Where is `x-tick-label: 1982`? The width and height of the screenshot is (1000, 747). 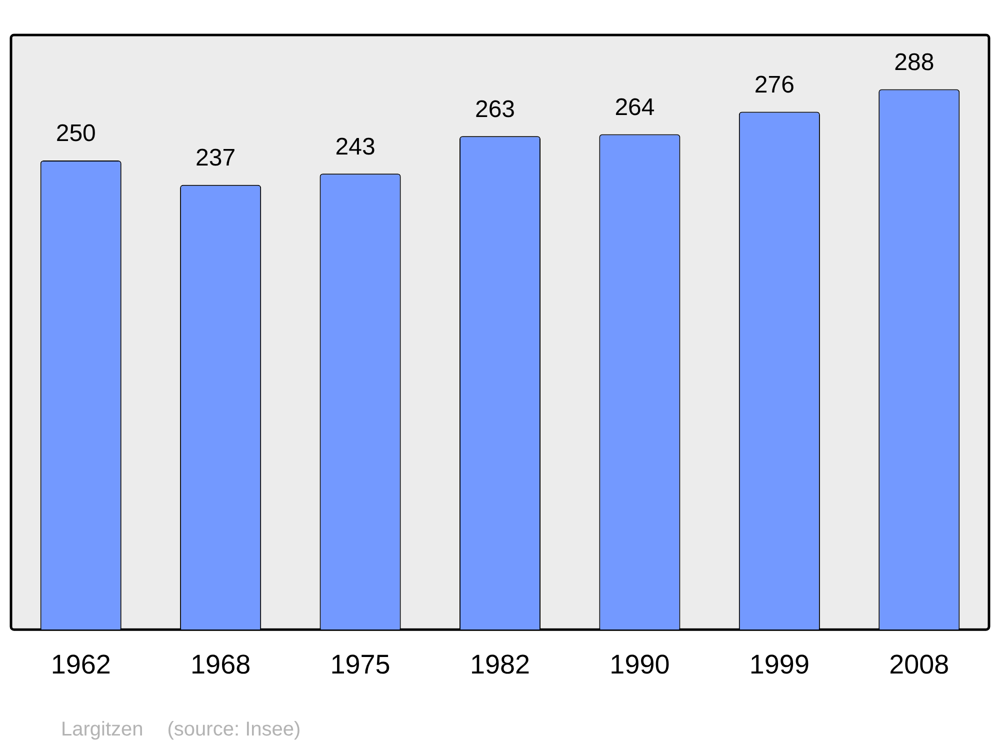
x-tick-label: 1982 is located at coordinates (500, 664).